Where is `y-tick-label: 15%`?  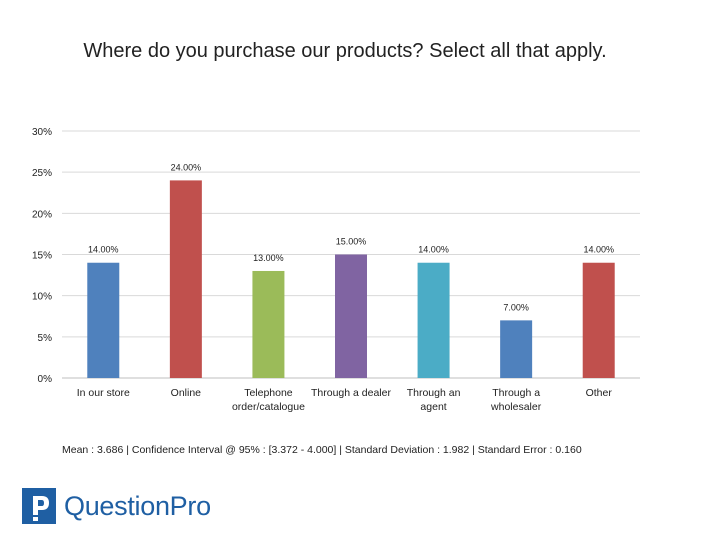 y-tick-label: 15% is located at coordinates (42, 256).